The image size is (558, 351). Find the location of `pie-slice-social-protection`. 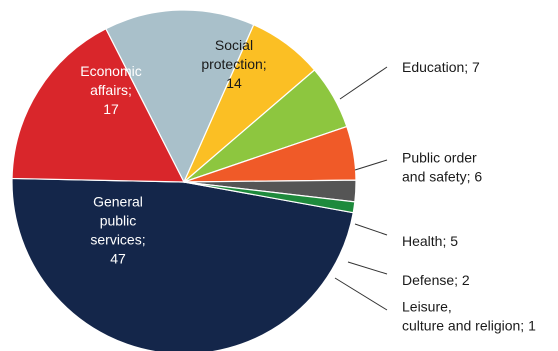

pie-slice-social-protection is located at coordinates (180, 96).